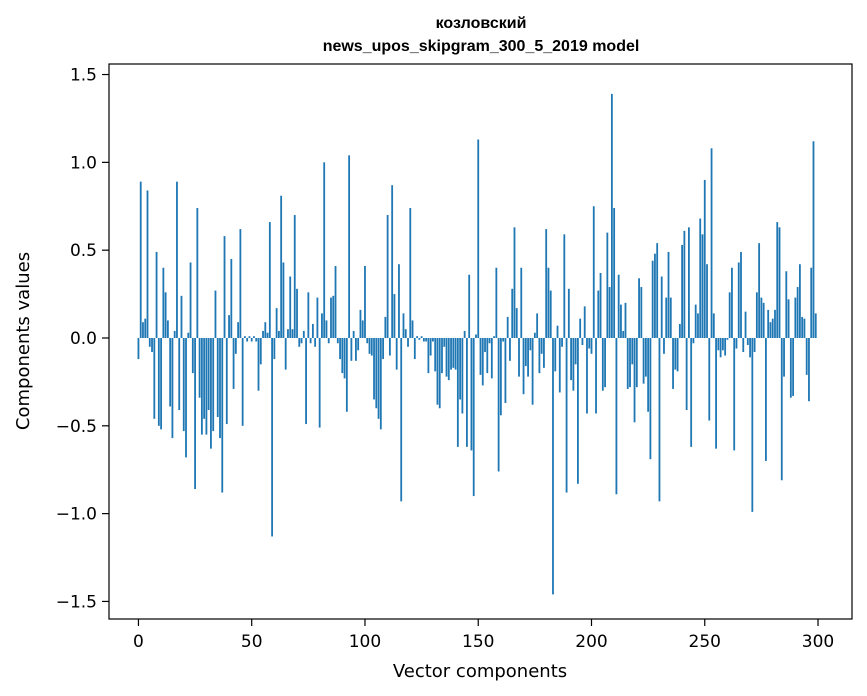 The image size is (867, 696). I want to click on y-axis-ticks: −1.5 −1.0 −0.5 0.0 0.5 1.0 1.5, so click(82, 339).